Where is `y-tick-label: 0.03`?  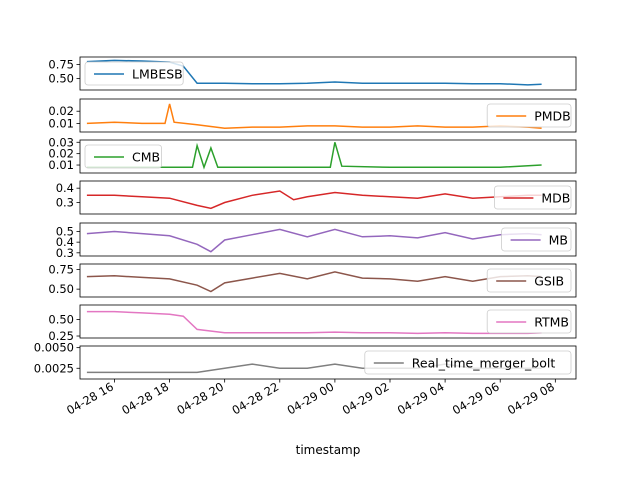
y-tick-label: 0.03 is located at coordinates (61, 142).